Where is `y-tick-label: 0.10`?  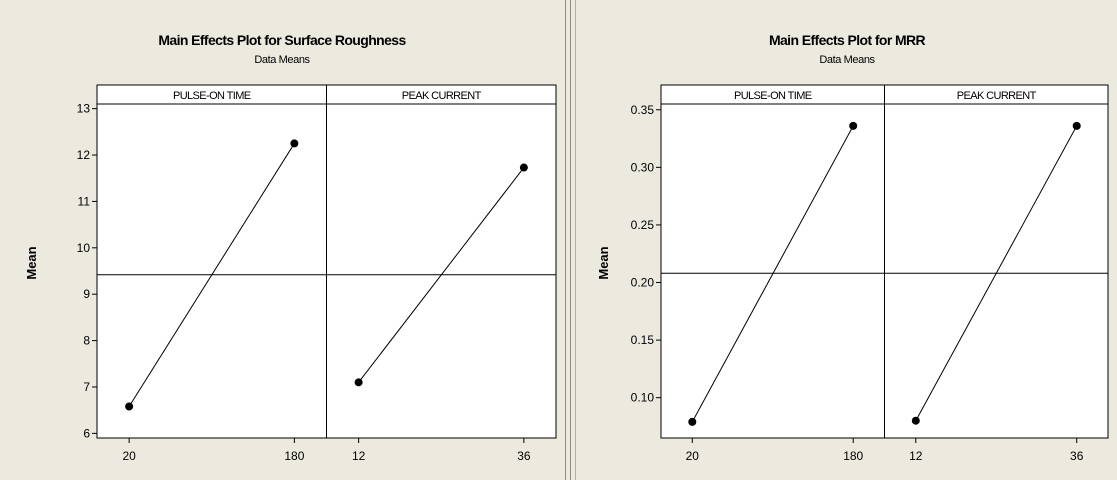
y-tick-label: 0.10 is located at coordinates (643, 398).